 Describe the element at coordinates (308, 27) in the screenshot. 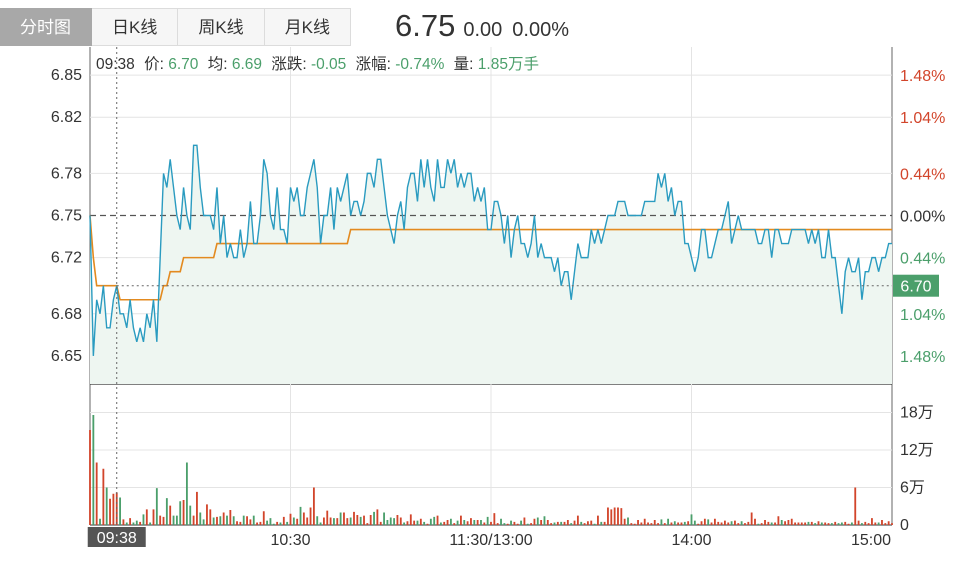

I see `tab-monthly-k: 月K线` at that location.